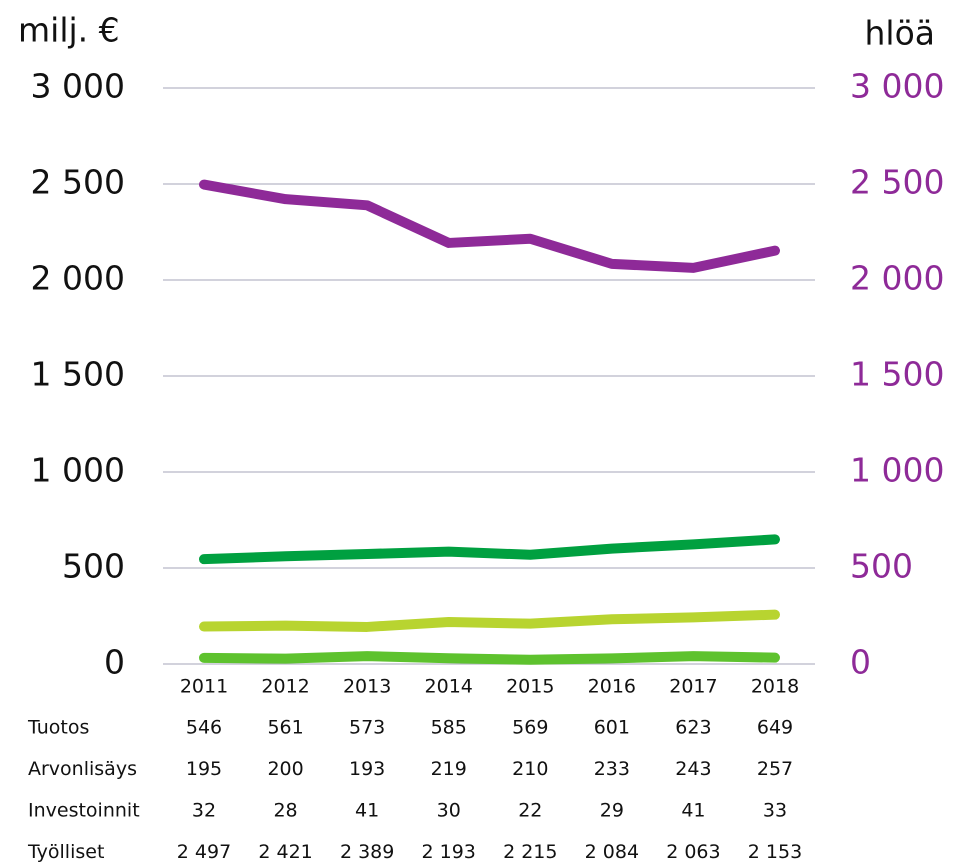 The width and height of the screenshot is (953, 864). I want to click on table-value: 233, so click(612, 769).